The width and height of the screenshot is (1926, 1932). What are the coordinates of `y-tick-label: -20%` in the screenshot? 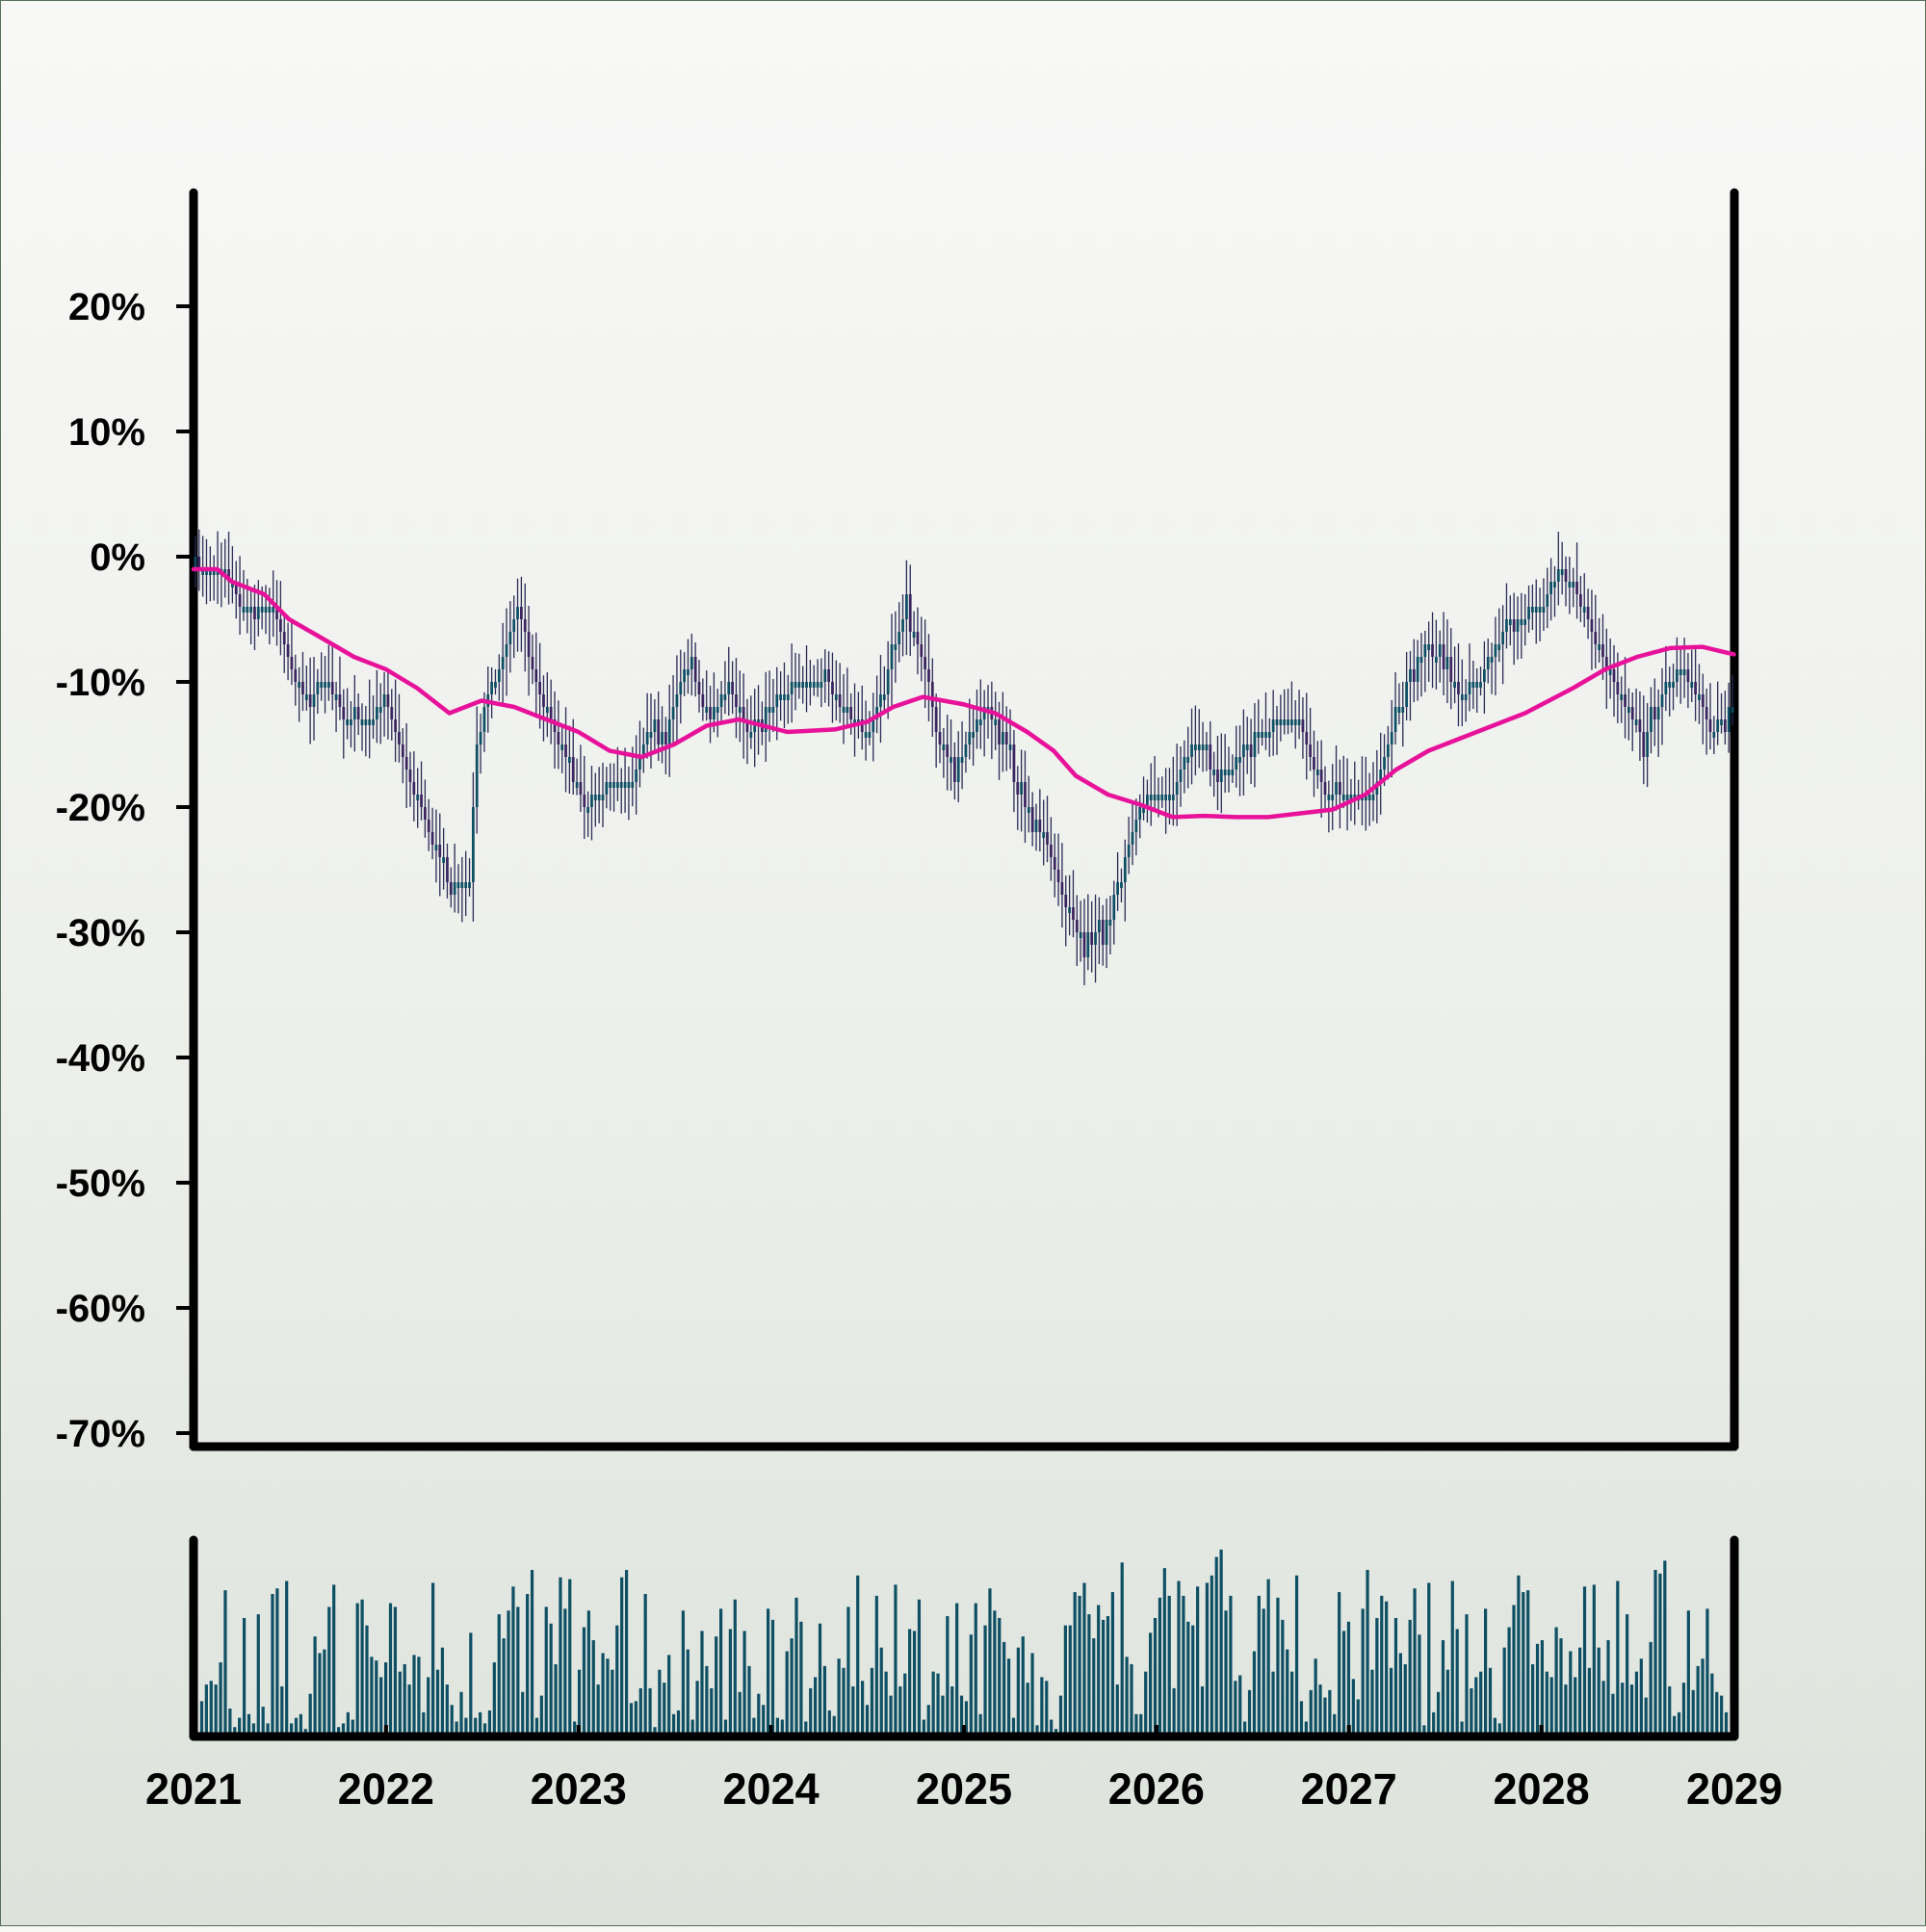 It's located at (100, 808).